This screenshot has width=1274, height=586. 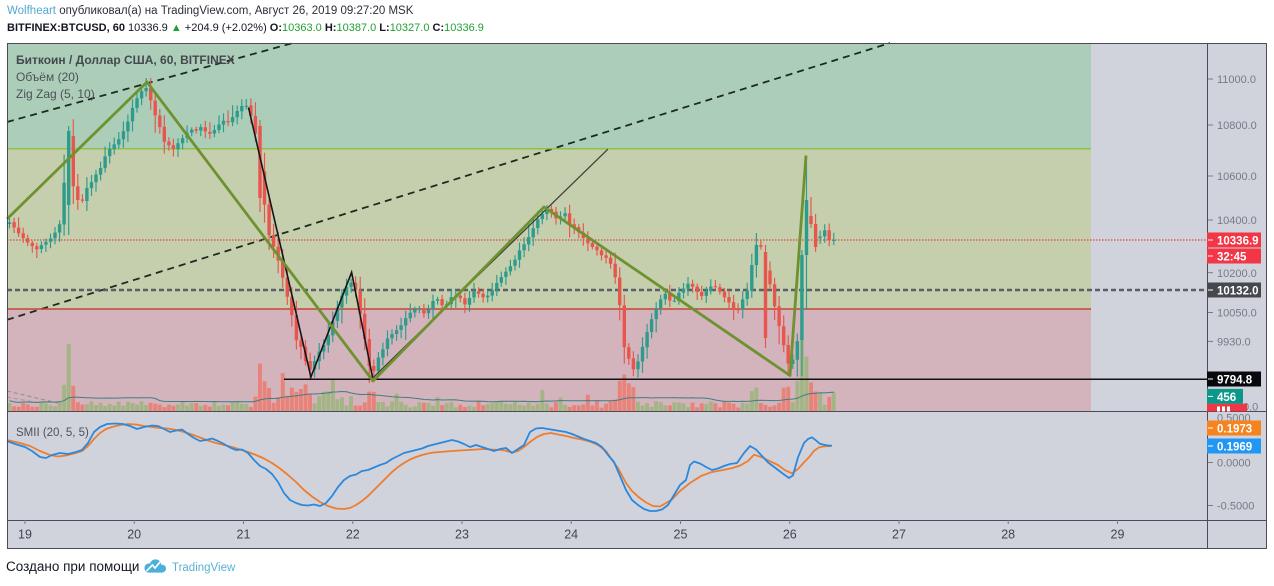 I want to click on svg-text: 10132.0, so click(x=1238, y=292).